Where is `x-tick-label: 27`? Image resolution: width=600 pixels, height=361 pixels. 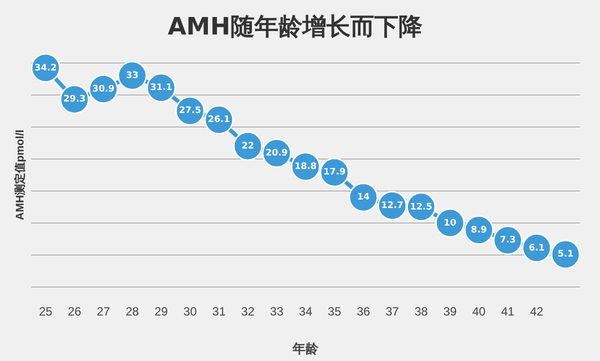 x-tick-label: 27 is located at coordinates (103, 311).